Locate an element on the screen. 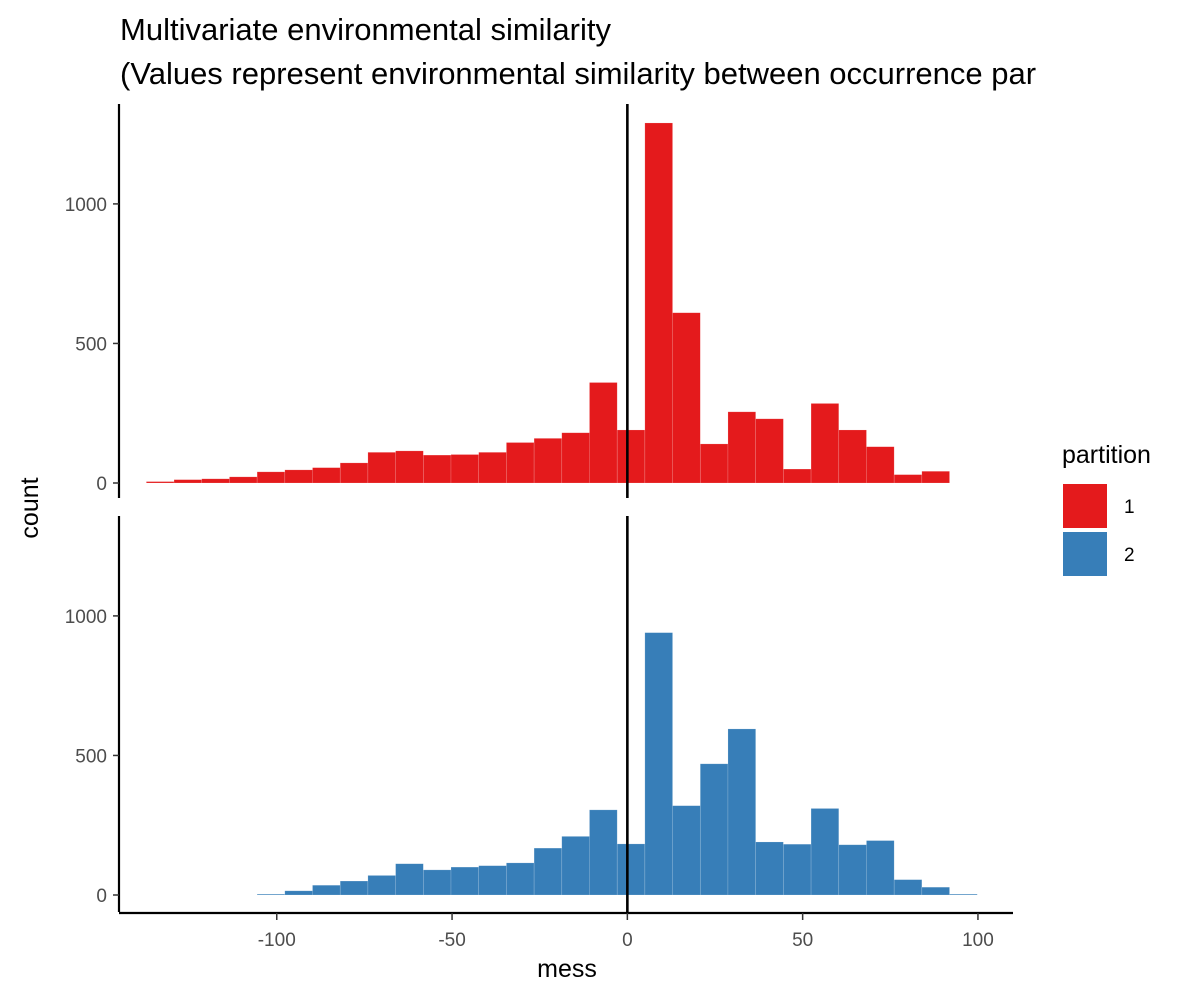  y-axis-title: count is located at coordinates (30, 507).